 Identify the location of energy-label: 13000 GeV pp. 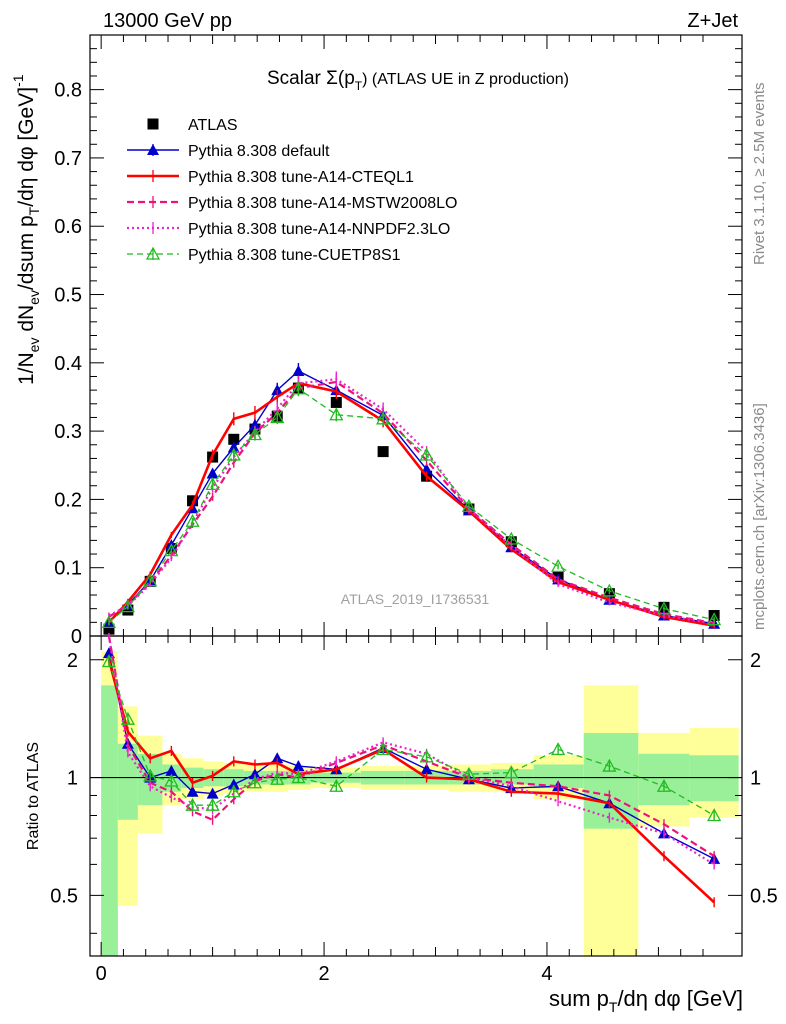
(167, 21).